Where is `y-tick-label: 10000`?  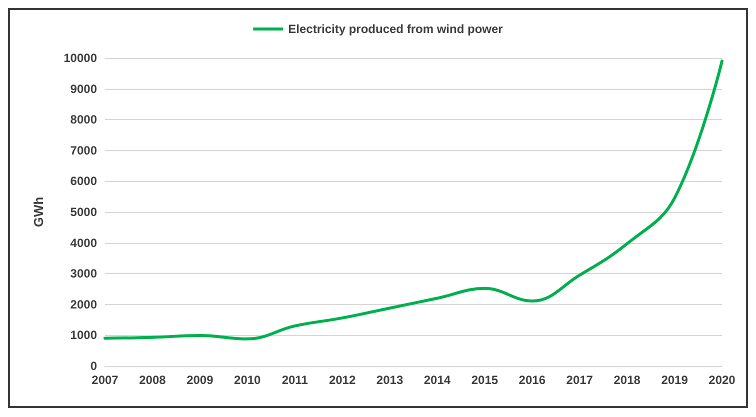
y-tick-label: 10000 is located at coordinates (81, 58).